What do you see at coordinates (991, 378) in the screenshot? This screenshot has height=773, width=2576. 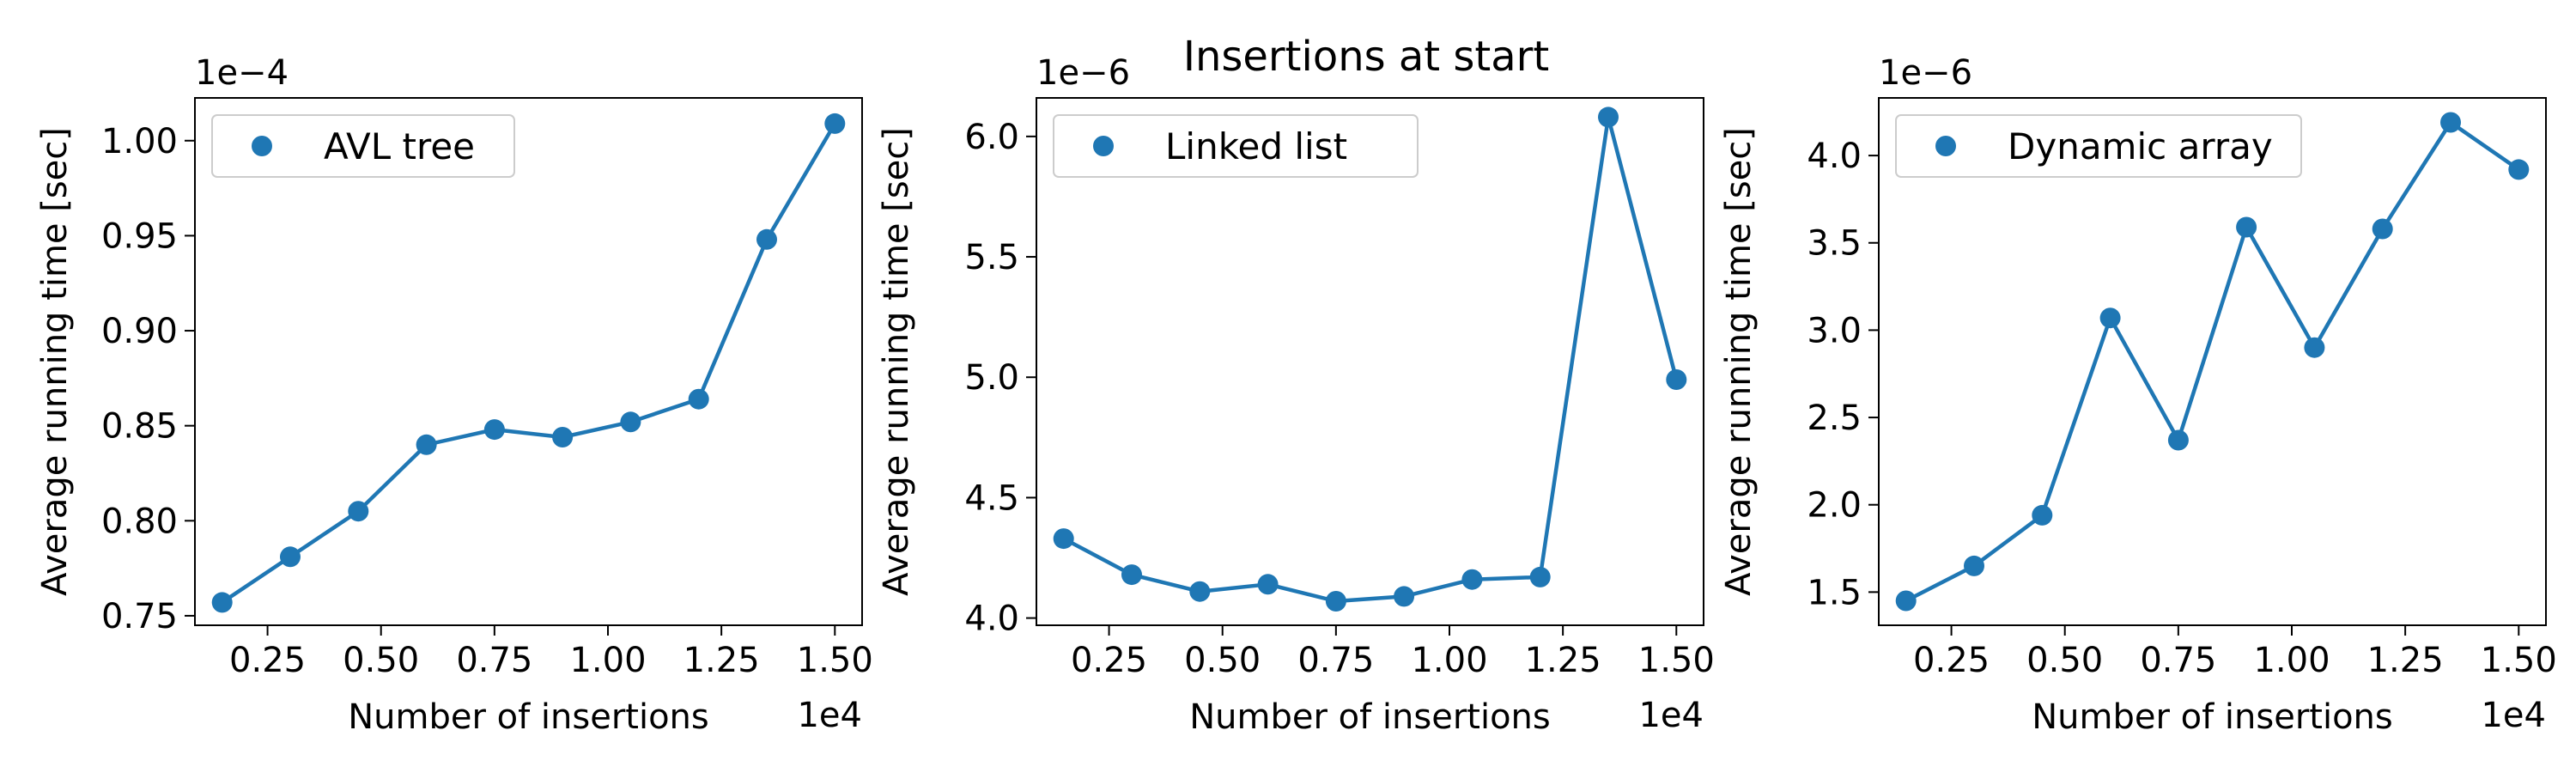 I see `y-tick-label: 5.0` at bounding box center [991, 378].